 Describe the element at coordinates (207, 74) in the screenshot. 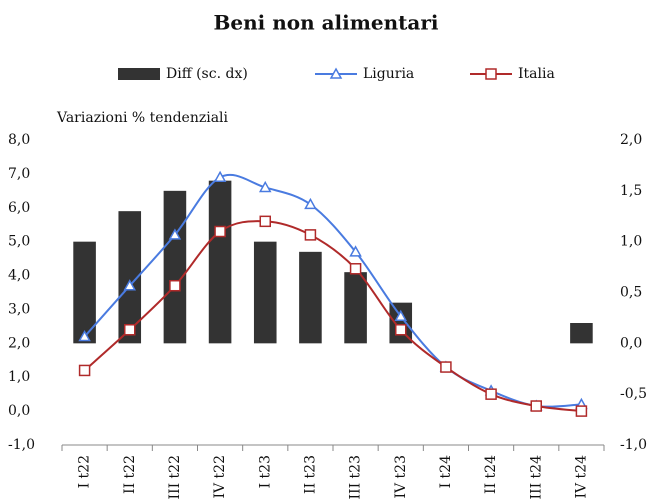

I see `legend-label: Diff (sc. dx)` at that location.